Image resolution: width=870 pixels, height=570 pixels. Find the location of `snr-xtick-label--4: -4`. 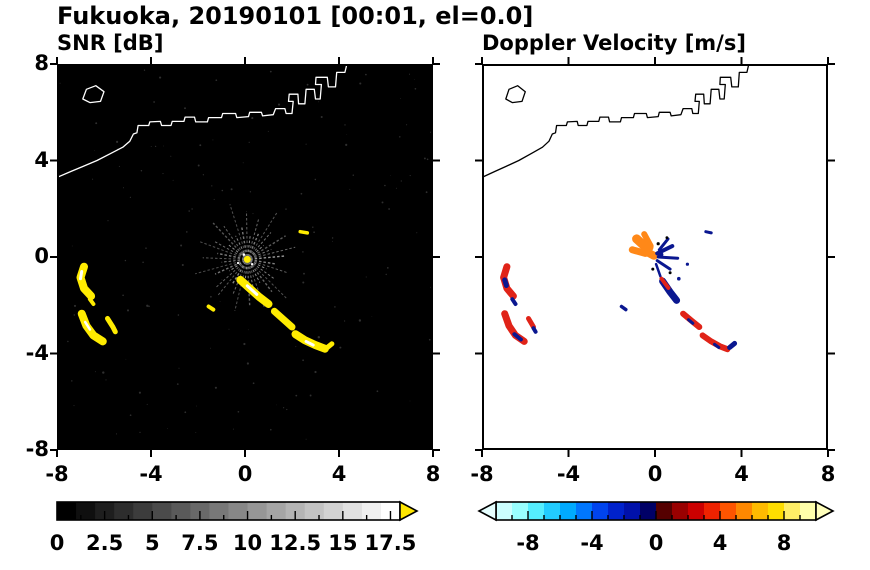

snr-xtick-label--4: -4 is located at coordinates (151, 474).